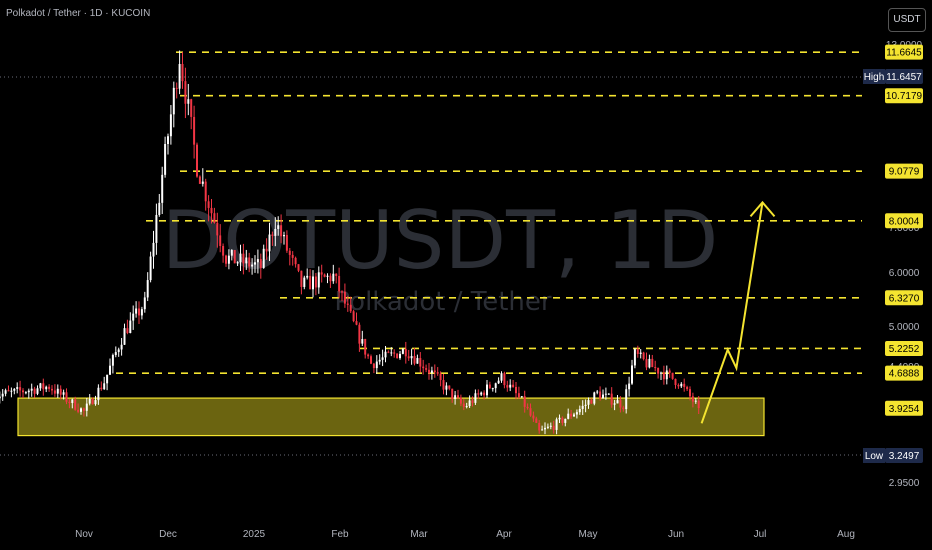 The image size is (932, 550). What do you see at coordinates (907, 20) in the screenshot?
I see `currency-button: USDT` at bounding box center [907, 20].